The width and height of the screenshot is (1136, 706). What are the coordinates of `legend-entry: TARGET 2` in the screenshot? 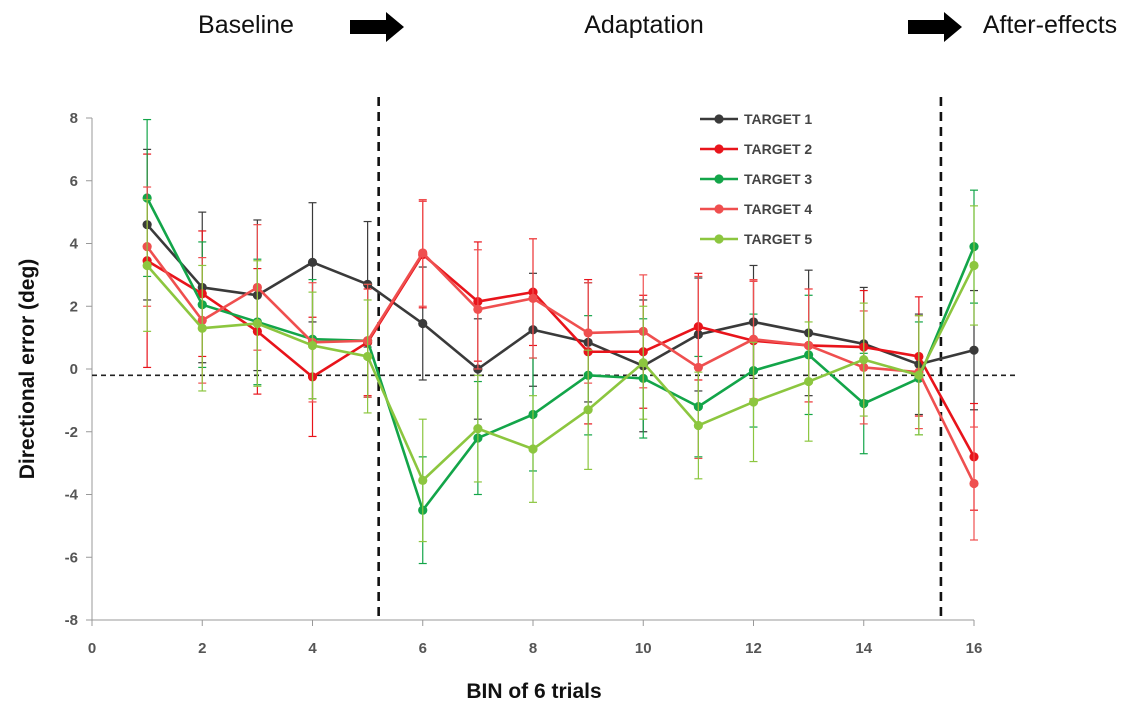 It's located at (778, 149).